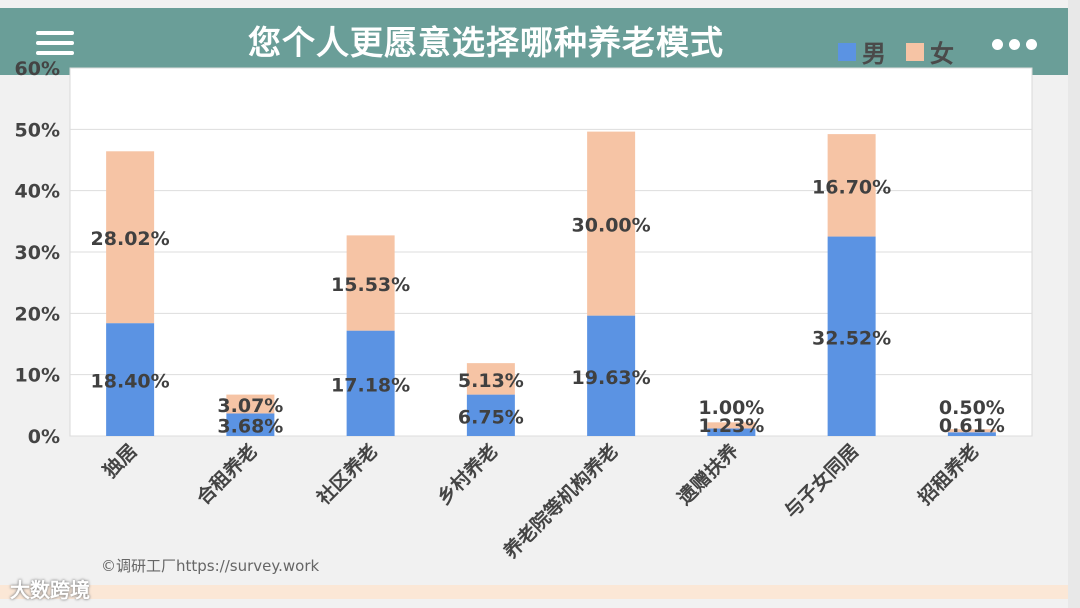 This screenshot has width=1080, height=608. What do you see at coordinates (37, 192) in the screenshot?
I see `y-tick-label: 40%` at bounding box center [37, 192].